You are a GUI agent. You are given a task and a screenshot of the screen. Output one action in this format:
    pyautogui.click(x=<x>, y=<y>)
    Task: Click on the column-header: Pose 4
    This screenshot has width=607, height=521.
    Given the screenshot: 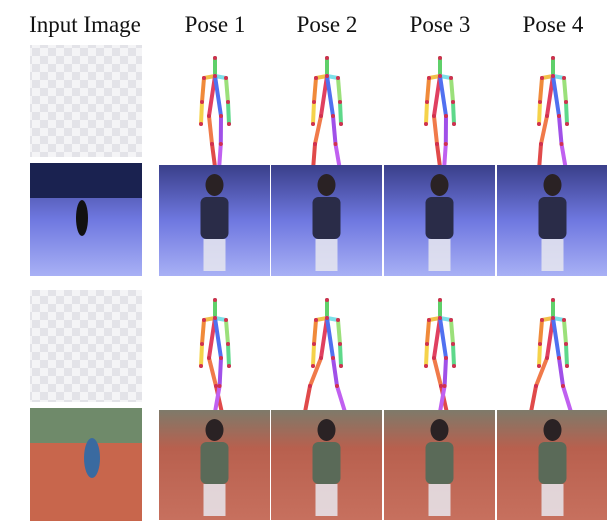 What is the action you would take?
    pyautogui.click(x=553, y=24)
    